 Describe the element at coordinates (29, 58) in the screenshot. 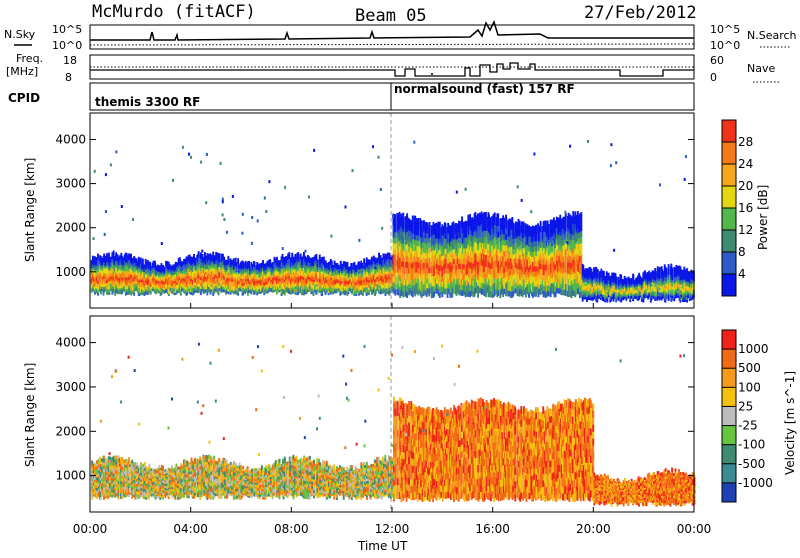

I see `freq-label-line1: Freq.` at that location.